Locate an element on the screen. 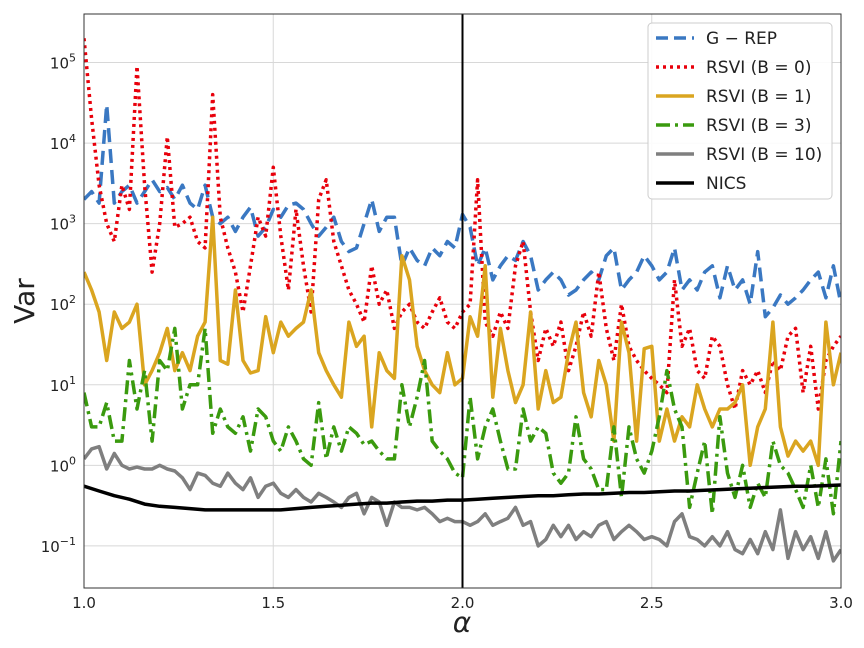 This screenshot has width=864, height=648. legend-label-rsvi10: RSVI (B = 10) is located at coordinates (764, 155).